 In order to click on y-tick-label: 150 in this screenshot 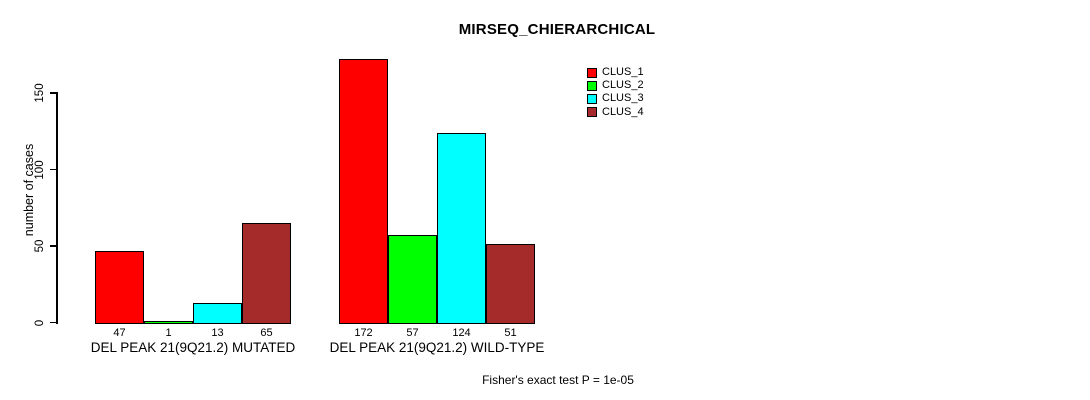, I will do `click(40, 93)`.